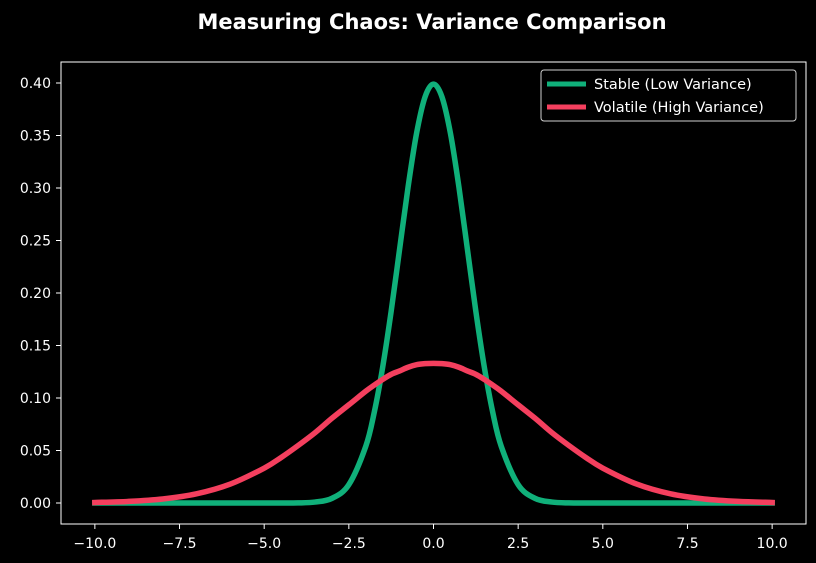 The width and height of the screenshot is (816, 563). Describe the element at coordinates (35, 294) in the screenshot. I see `y-tick-label: 0.20` at that location.